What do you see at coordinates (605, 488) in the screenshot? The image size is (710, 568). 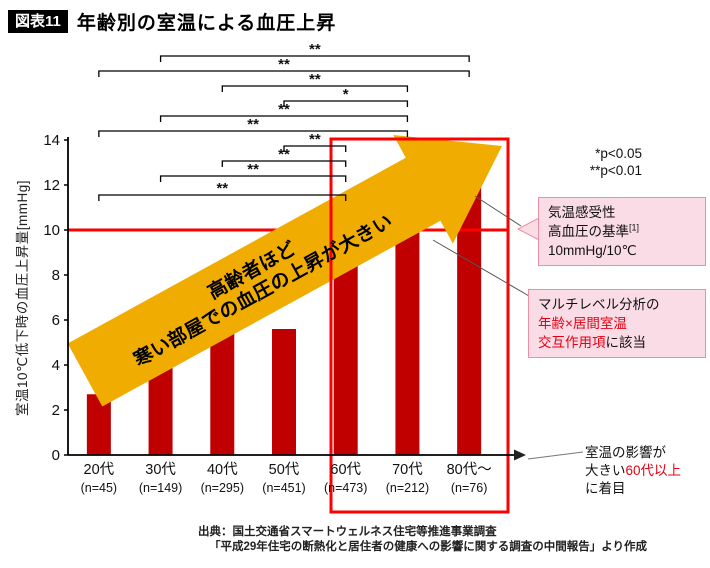 I see `focus-note-line3: に着目` at bounding box center [605, 488].